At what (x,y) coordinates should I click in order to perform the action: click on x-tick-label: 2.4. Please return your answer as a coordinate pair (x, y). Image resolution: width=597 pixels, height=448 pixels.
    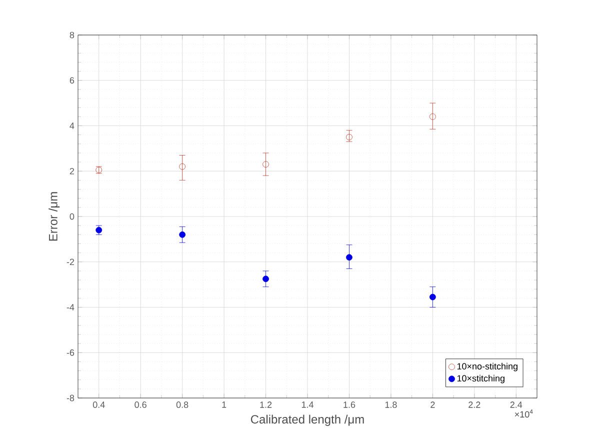
    Looking at the image, I should click on (516, 405).